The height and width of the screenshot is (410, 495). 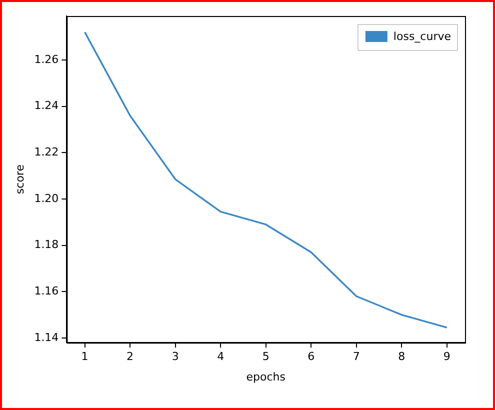 I want to click on x-tick-label: 9, so click(x=446, y=357).